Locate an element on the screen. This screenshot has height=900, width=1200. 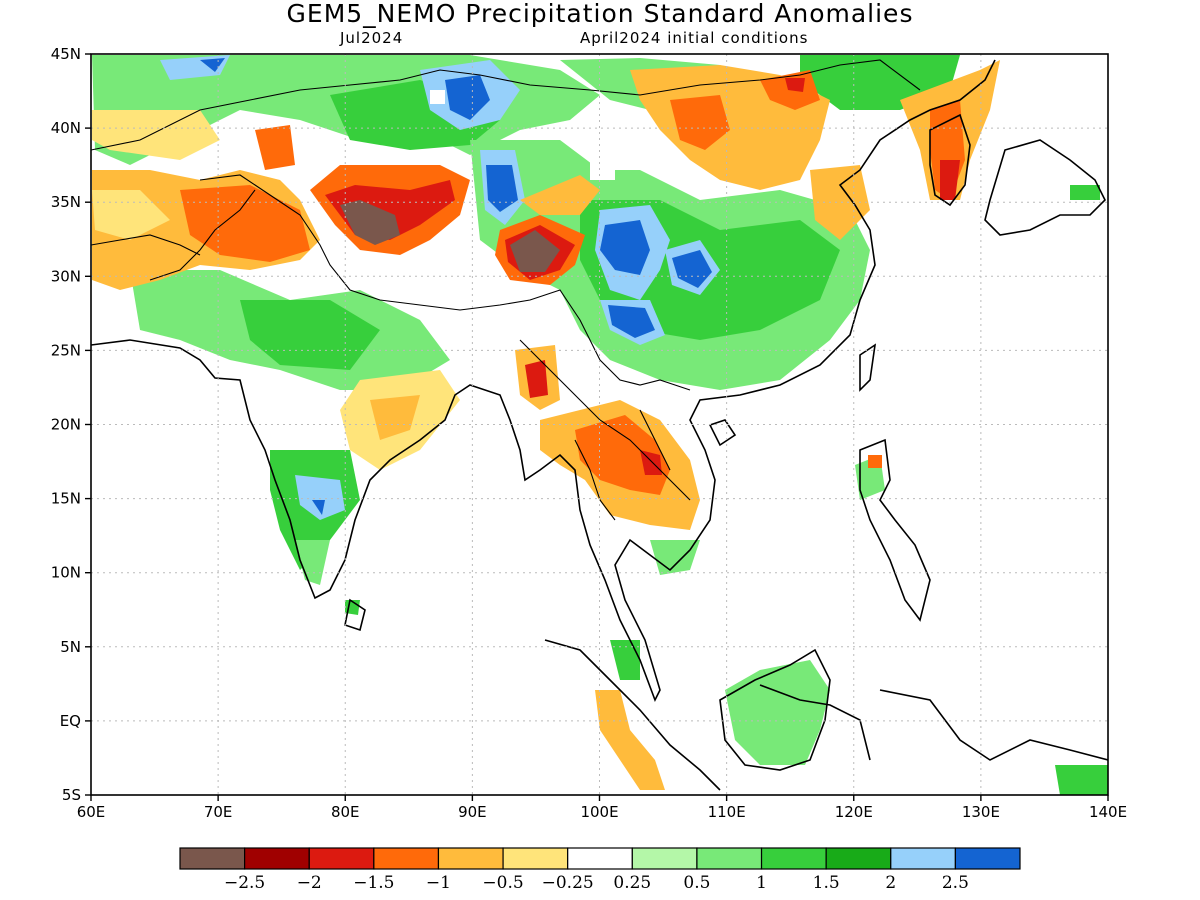
coastline-taiwan is located at coordinates (868, 367).